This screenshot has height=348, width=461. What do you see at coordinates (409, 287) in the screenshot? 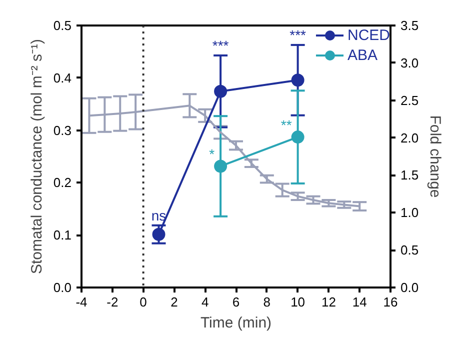
I see `y2-tick-label: 0.0` at bounding box center [409, 287].